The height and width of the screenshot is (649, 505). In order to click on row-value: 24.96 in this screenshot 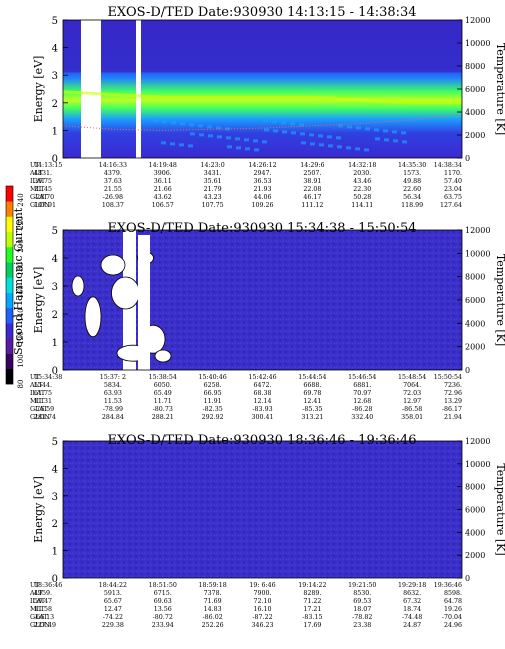, I will do `click(453, 625)`.